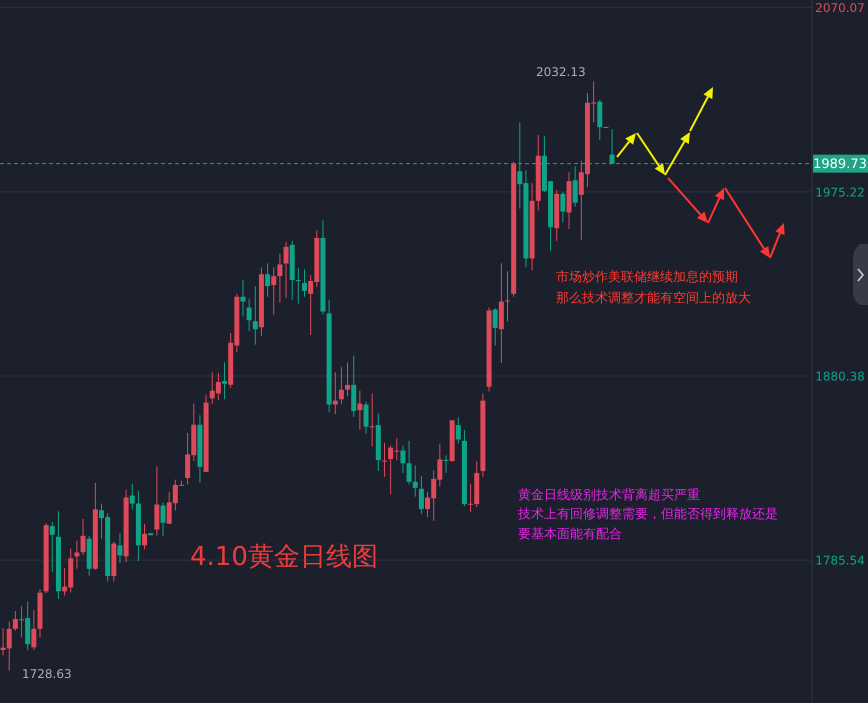 Image resolution: width=868 pixels, height=703 pixels. Describe the element at coordinates (561, 72) in the screenshot. I see `annotation: 2032.13` at that location.